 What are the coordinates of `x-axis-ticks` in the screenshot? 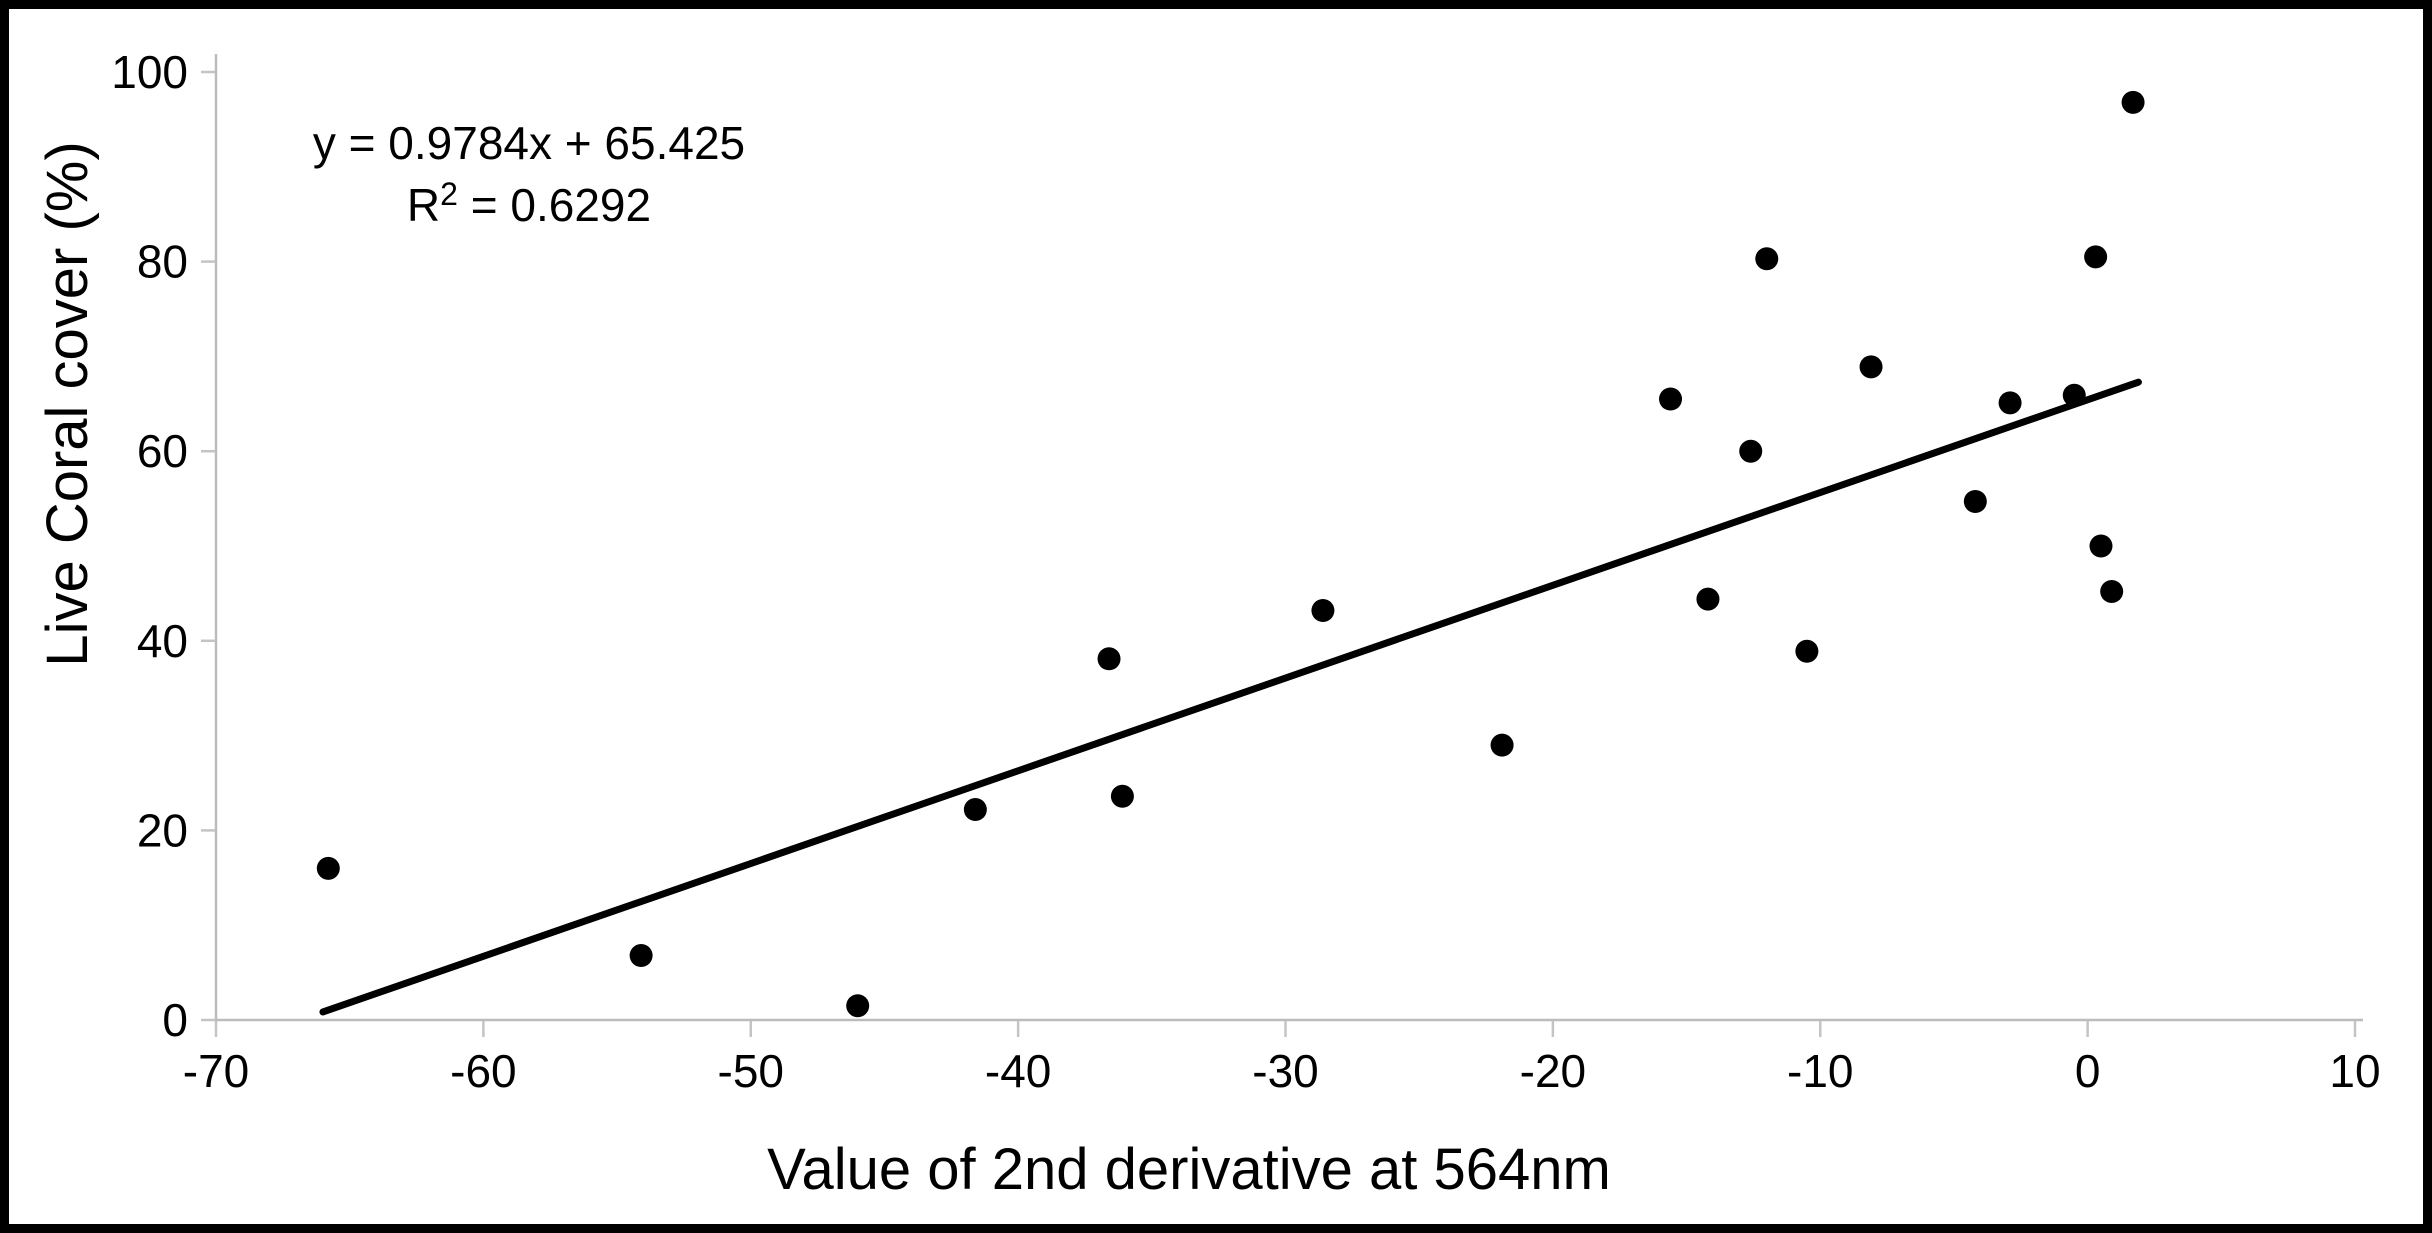 It's located at (1285, 1029).